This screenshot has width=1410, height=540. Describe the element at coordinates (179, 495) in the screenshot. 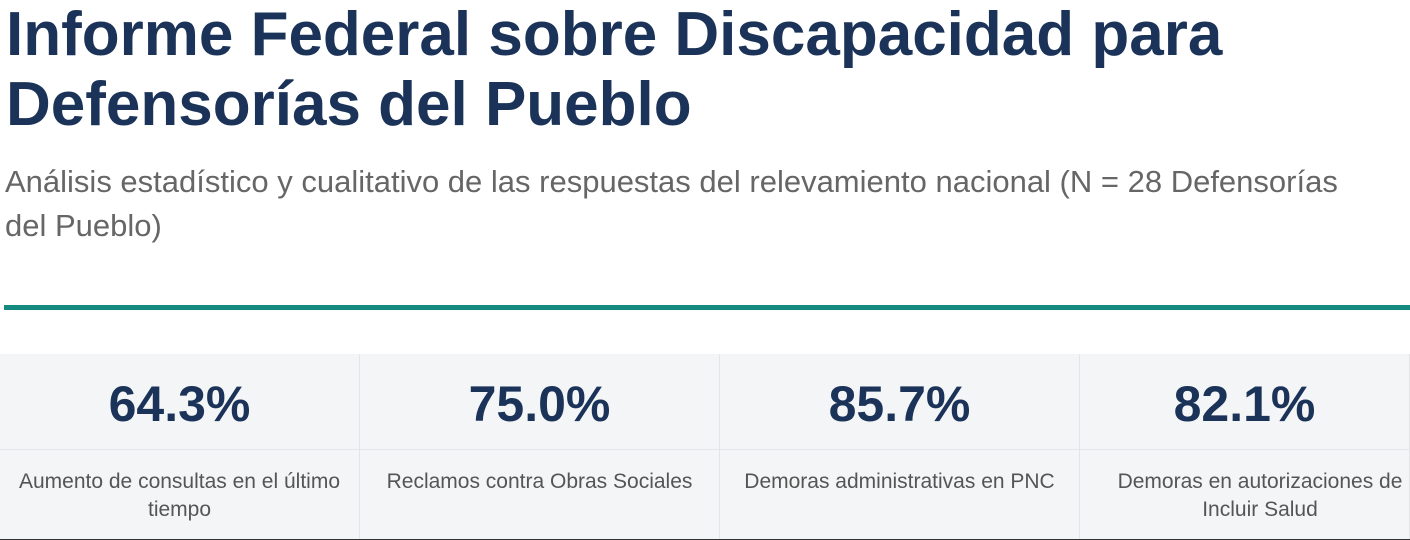

I see `stat-label: Aumento de consultas en el último tiempo` at that location.